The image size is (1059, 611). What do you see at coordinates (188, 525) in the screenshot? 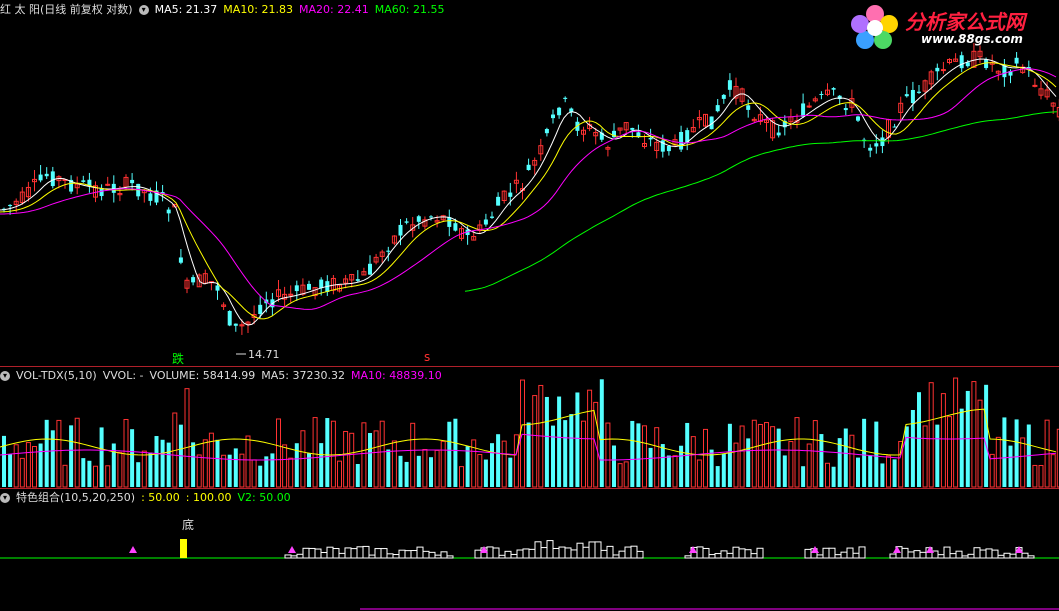
I see `bottom-signal-label: 底` at bounding box center [188, 525].